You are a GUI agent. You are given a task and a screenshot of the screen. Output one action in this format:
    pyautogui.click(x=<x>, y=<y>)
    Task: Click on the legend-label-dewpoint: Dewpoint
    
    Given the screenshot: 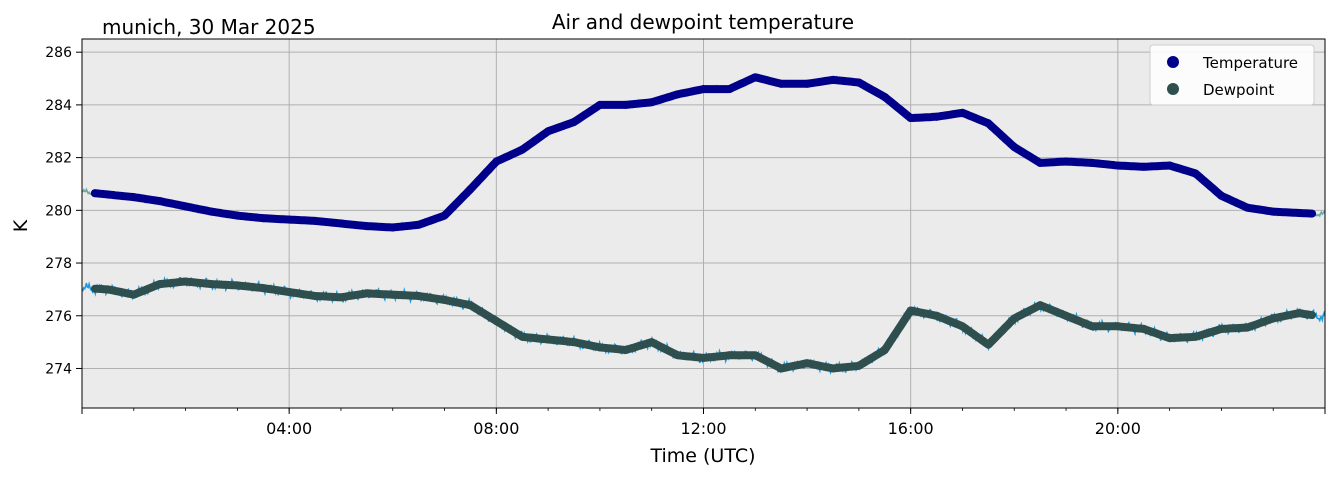 What is the action you would take?
    pyautogui.click(x=1238, y=90)
    